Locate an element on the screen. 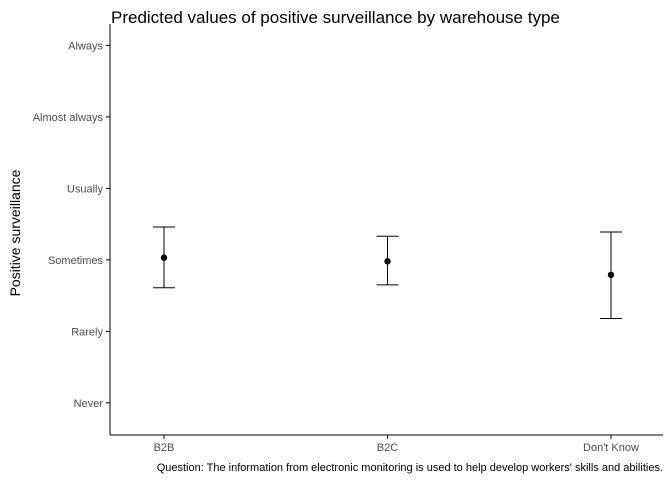  y-tick-label: Never is located at coordinates (89, 404).